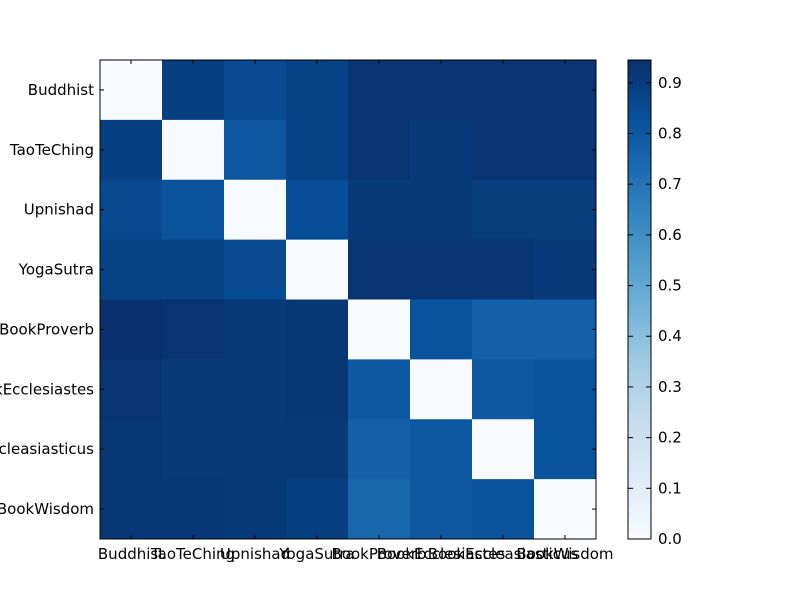 This screenshot has height=600, width=800. I want to click on x-tick-label: Upnishad, so click(255, 554).